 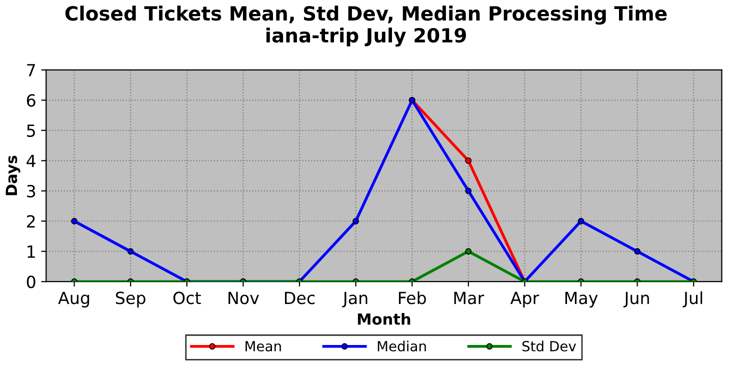 What do you see at coordinates (525, 300) in the screenshot?
I see `x-tick-label: Apr` at bounding box center [525, 300].